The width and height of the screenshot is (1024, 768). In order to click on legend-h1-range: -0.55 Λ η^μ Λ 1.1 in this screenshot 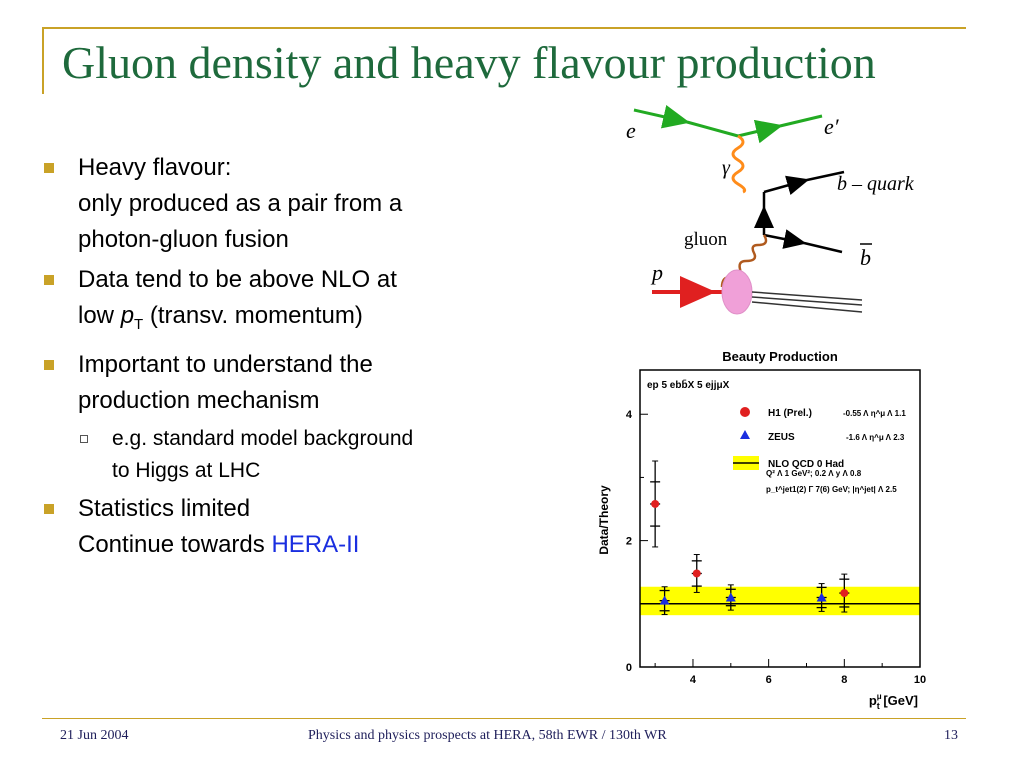, I will do `click(874, 413)`.